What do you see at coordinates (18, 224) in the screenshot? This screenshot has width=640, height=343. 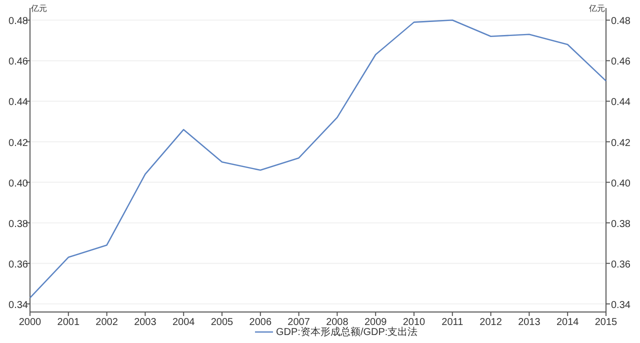 I see `y-tick-label: 0.38` at bounding box center [18, 224].